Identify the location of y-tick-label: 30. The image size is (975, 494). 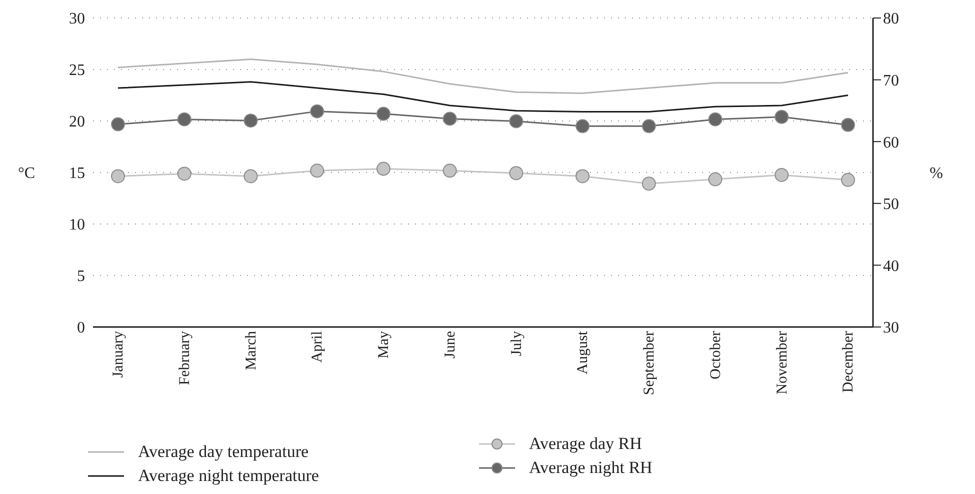
(77, 19).